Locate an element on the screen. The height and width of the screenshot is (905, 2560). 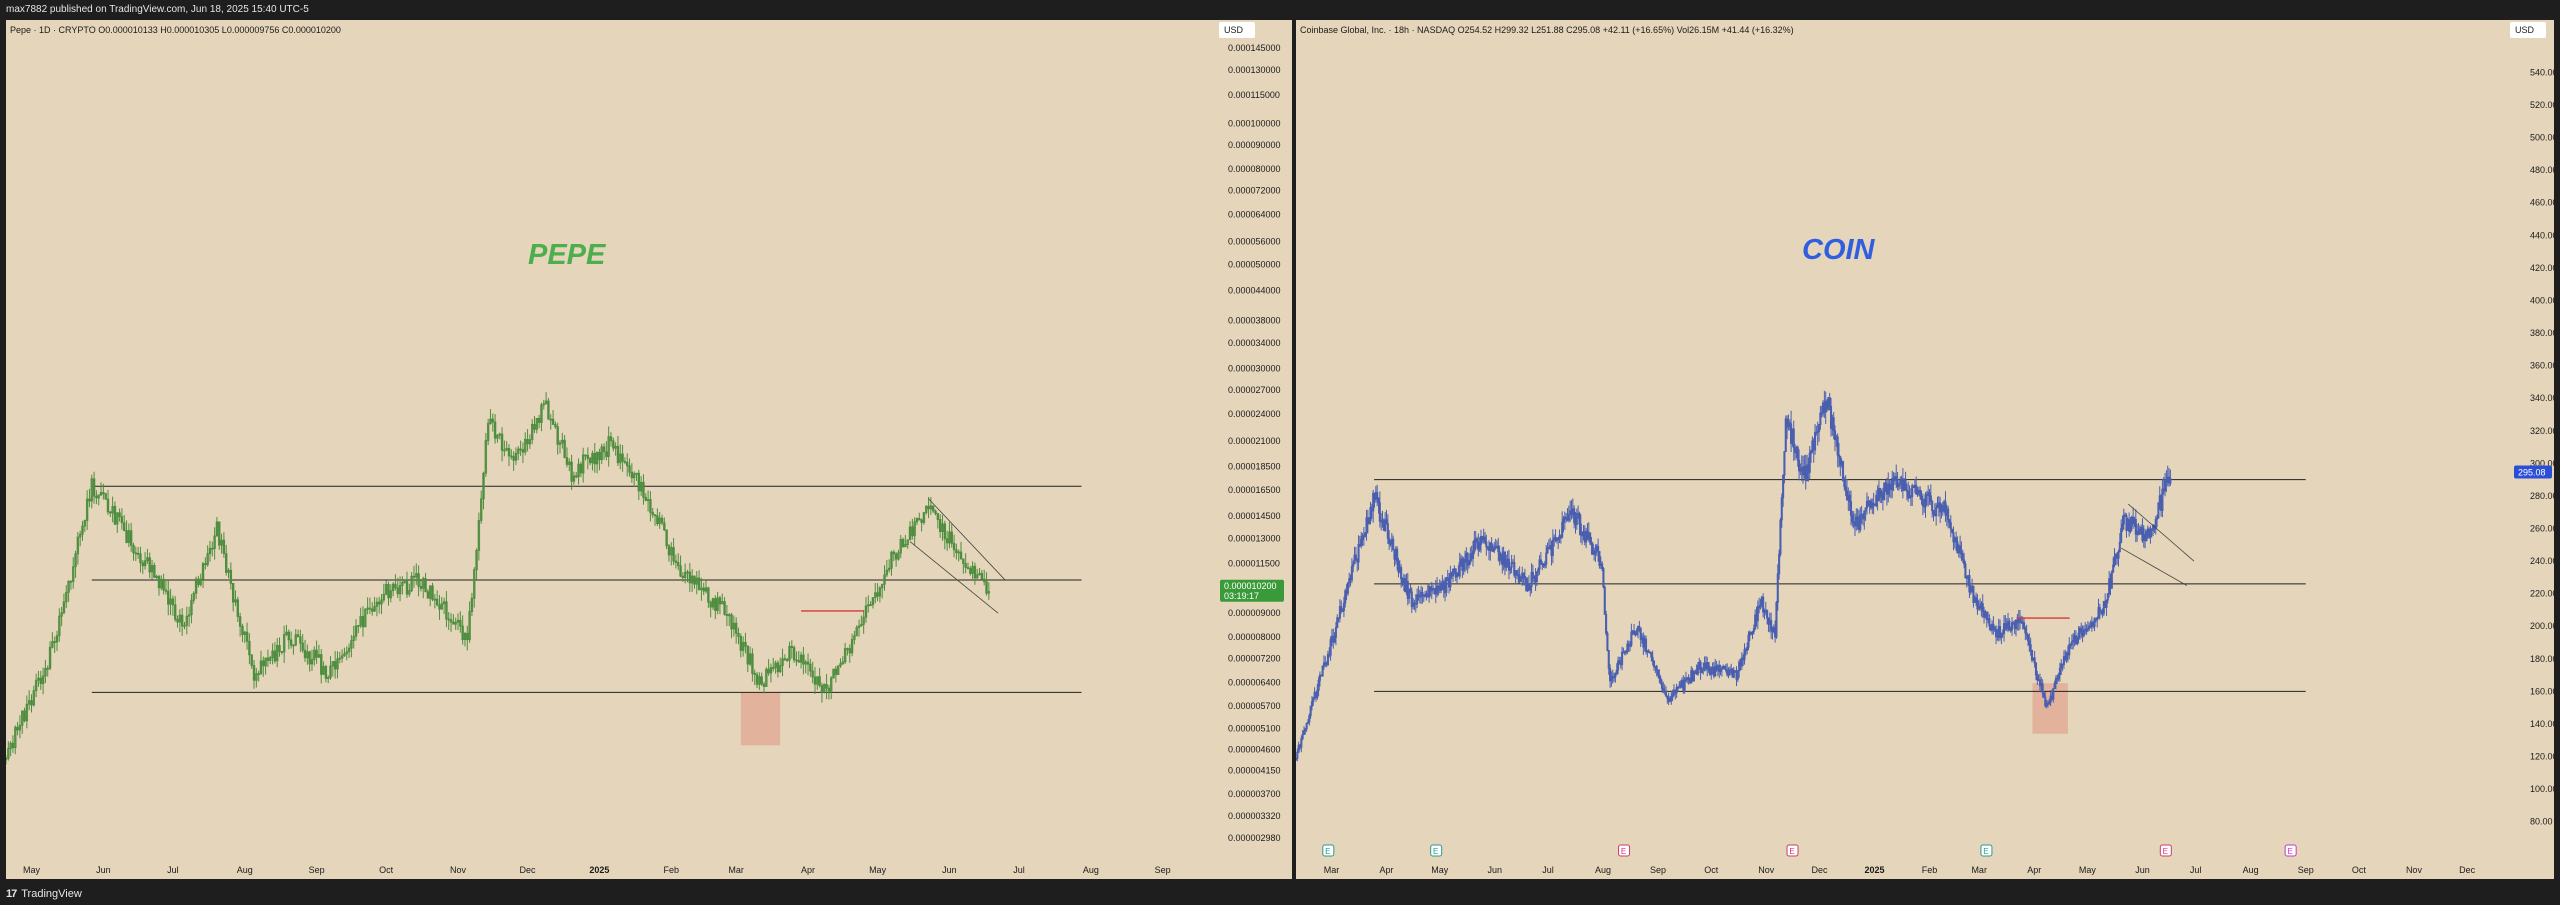
pepe-y-tick-label: 0.000003320 is located at coordinates (1254, 816).